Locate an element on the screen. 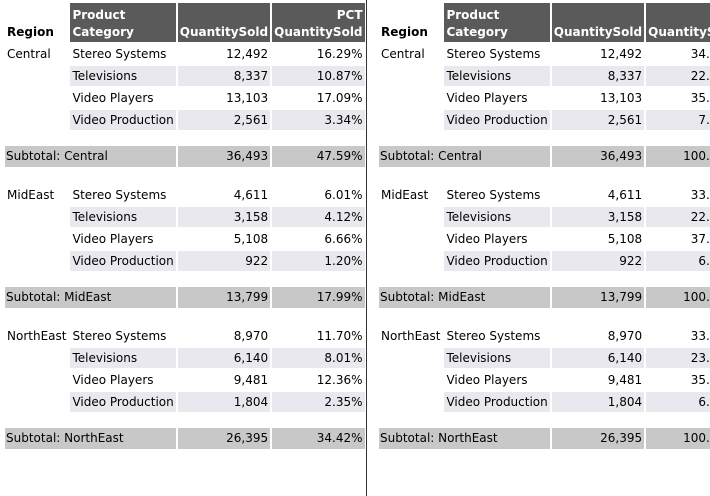  pct-cell: 7.02% is located at coordinates (678, 119).